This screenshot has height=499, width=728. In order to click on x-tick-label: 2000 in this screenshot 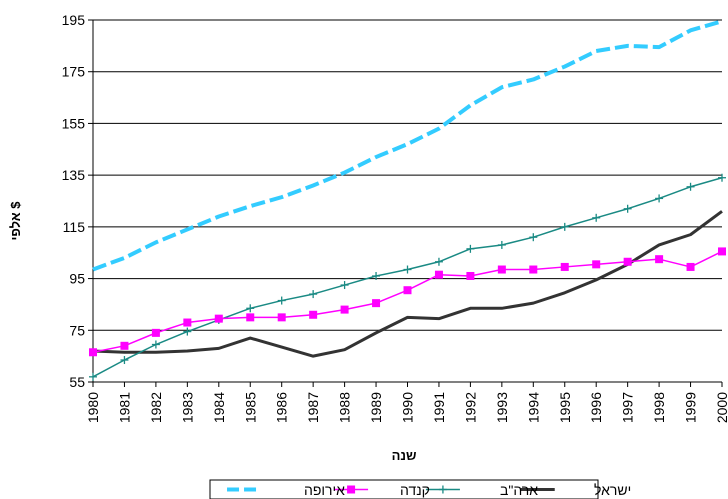, I will do `click(721, 407)`.